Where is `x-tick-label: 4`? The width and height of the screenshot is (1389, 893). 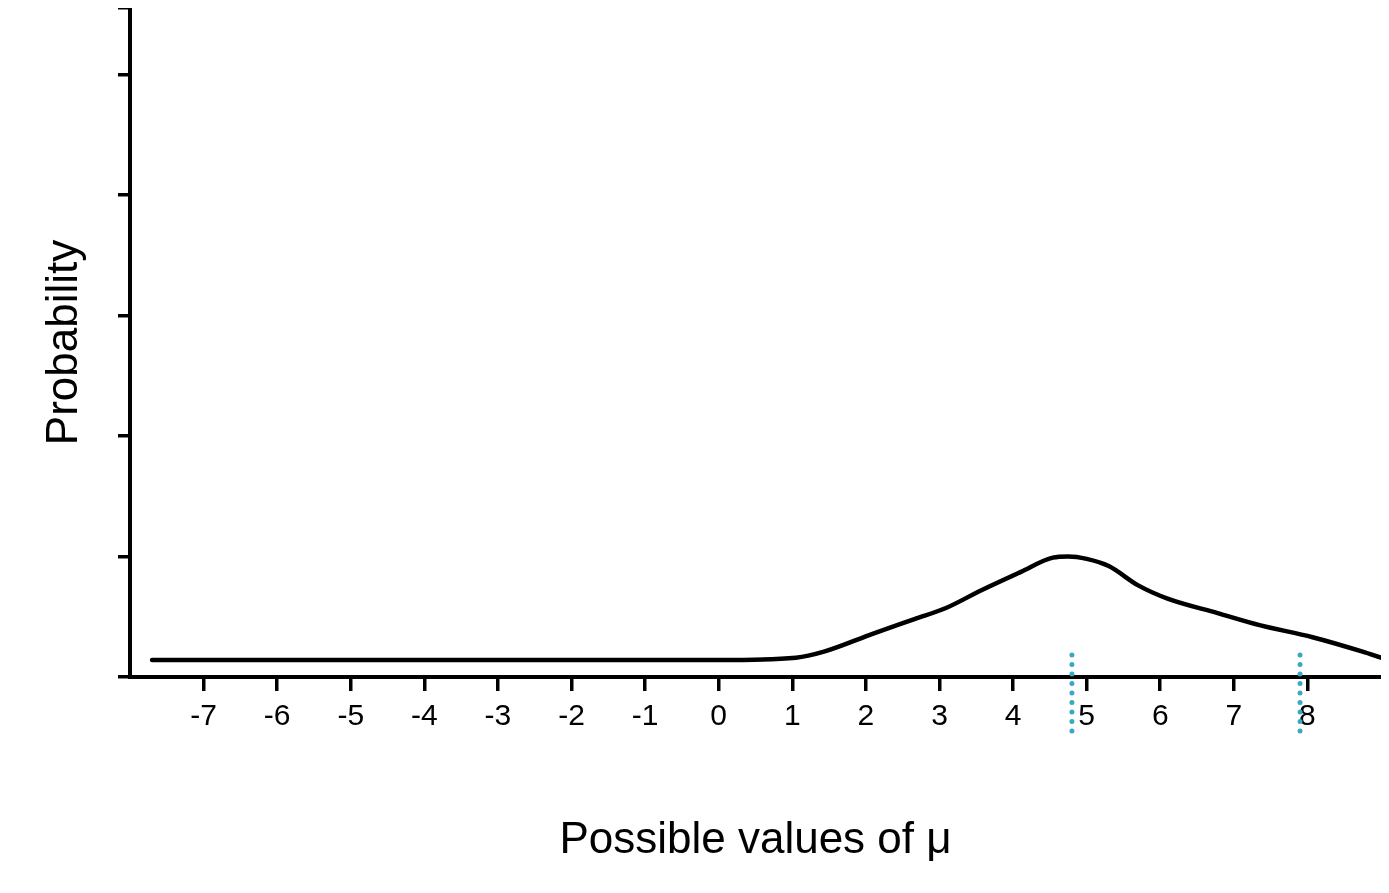 x-tick-label: 4 is located at coordinates (1013, 715).